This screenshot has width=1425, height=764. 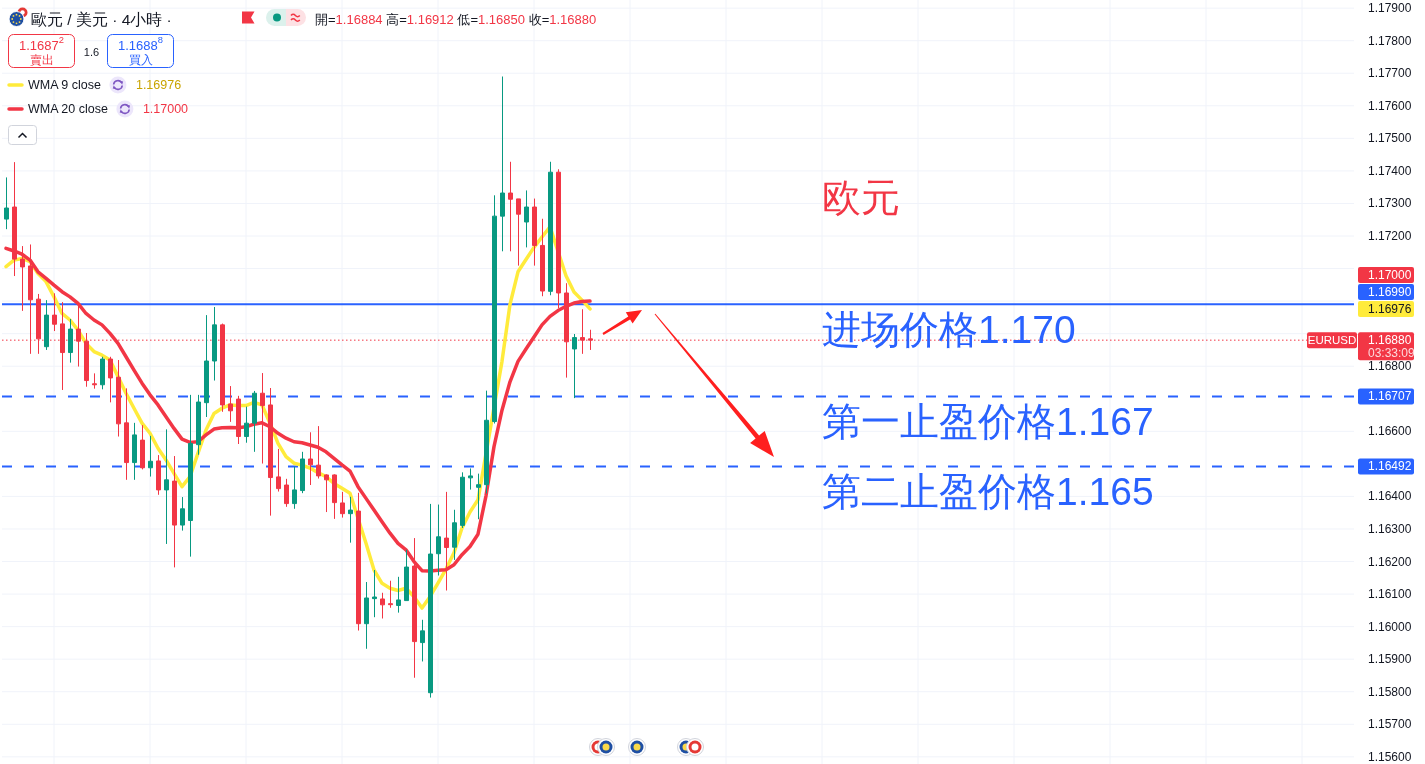 I want to click on y-tick-label: 1.17800, so click(x=1390, y=40).